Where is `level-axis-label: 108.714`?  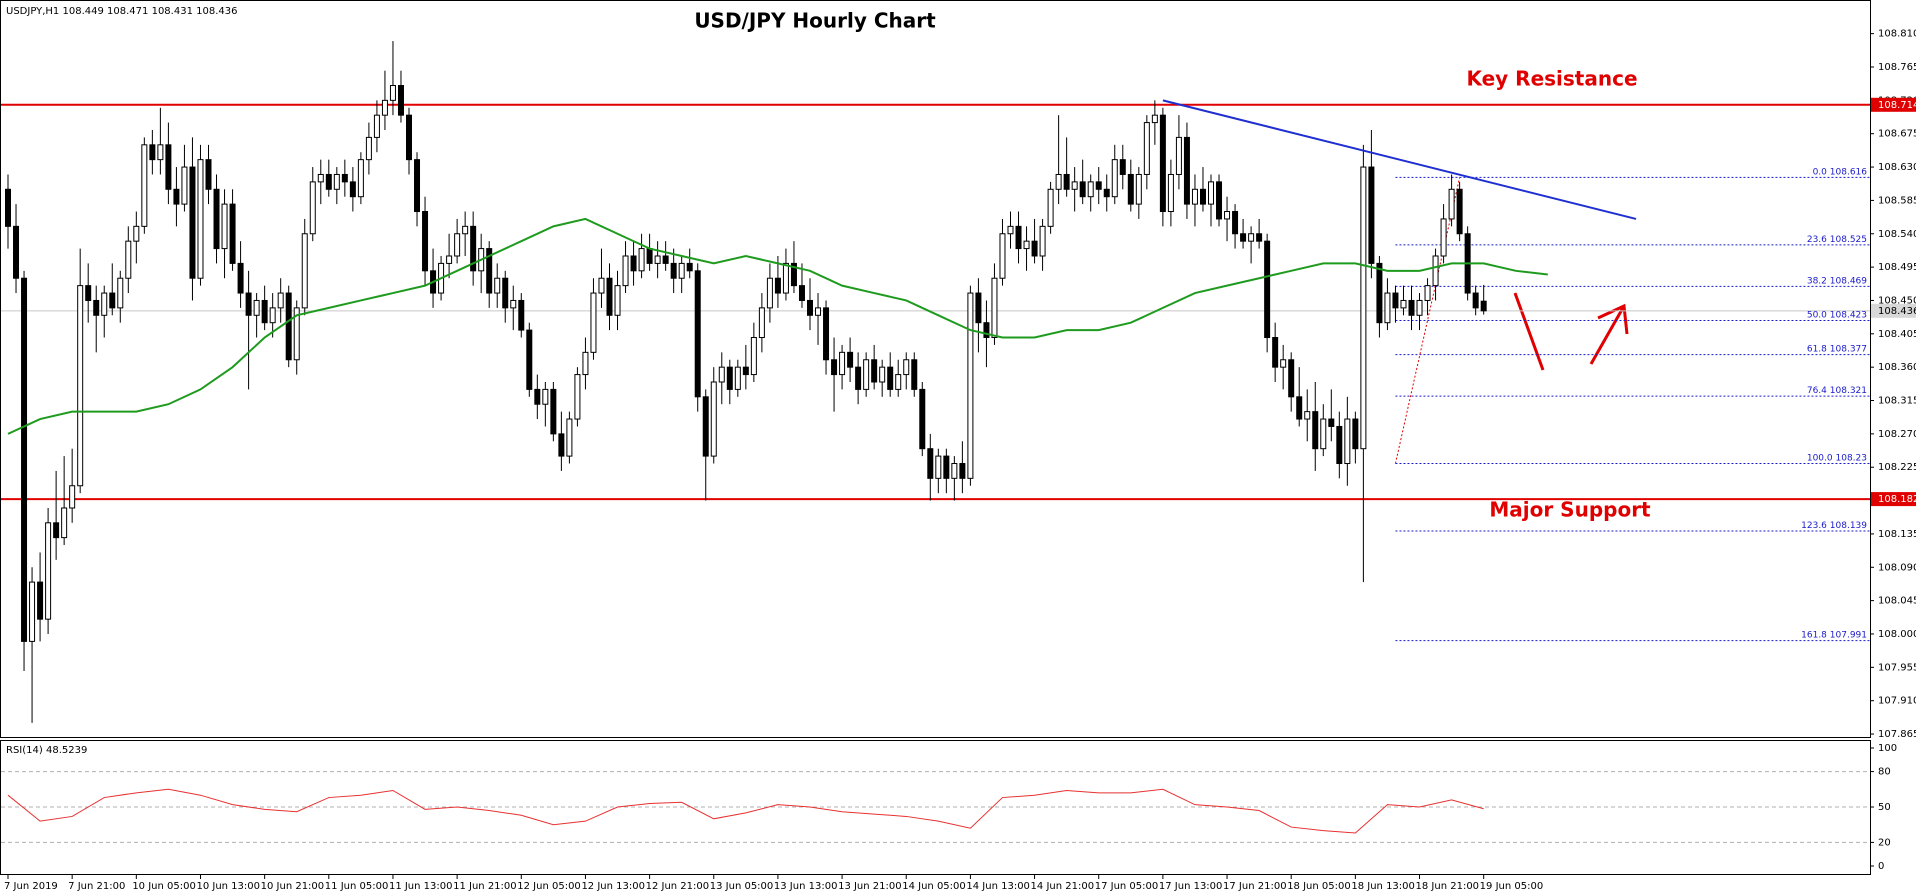
level-axis-label: 108.714 is located at coordinates (1897, 105).